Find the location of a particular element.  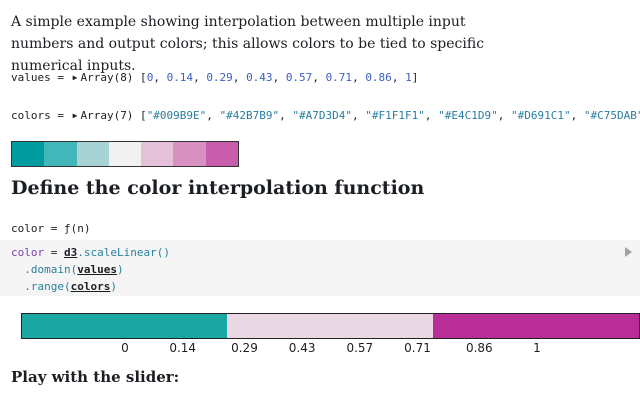

color-swatches is located at coordinates (125, 154).